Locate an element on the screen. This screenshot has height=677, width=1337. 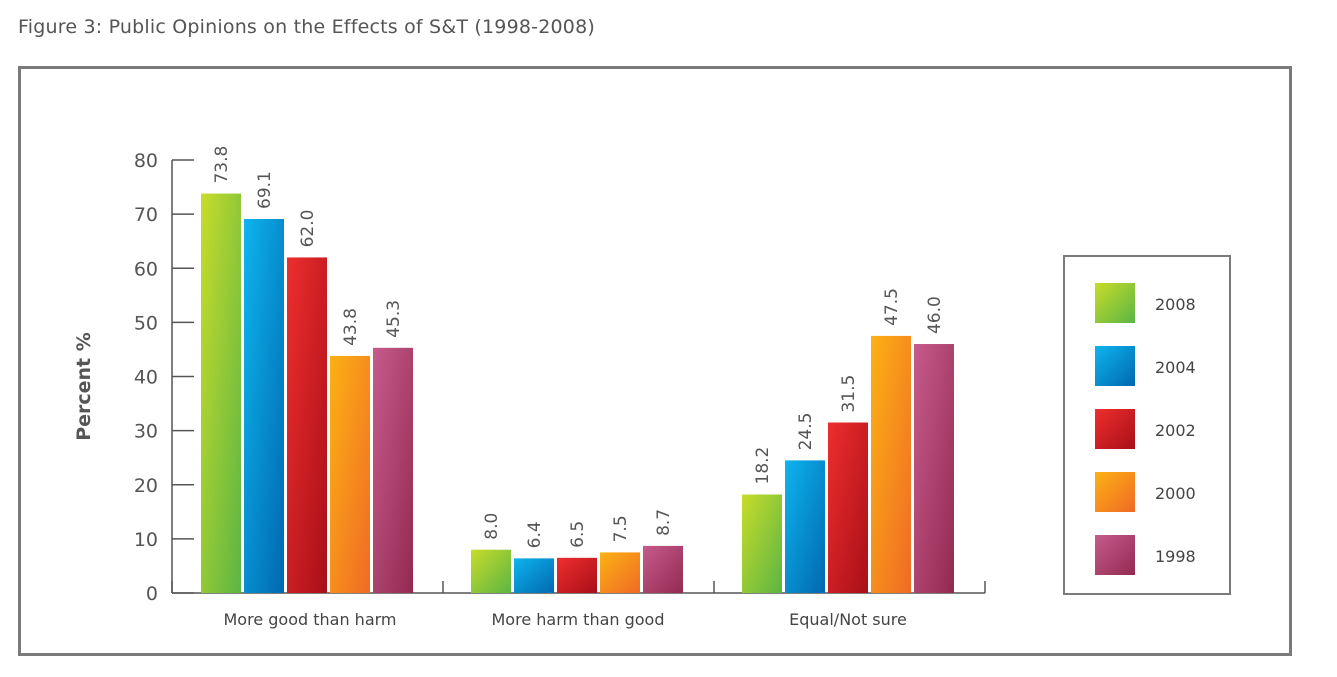
bar-value-label: 47.5 is located at coordinates (892, 307).